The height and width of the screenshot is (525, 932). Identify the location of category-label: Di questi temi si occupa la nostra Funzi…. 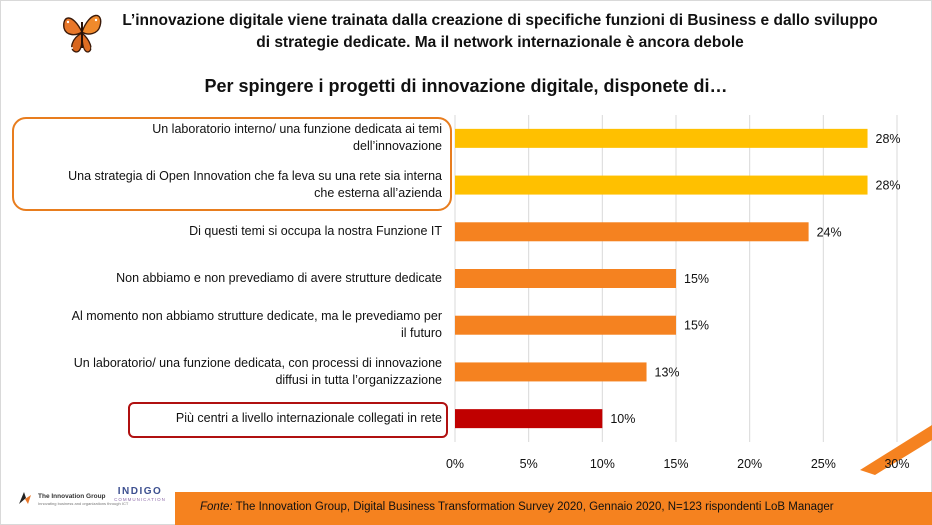
(222, 231).